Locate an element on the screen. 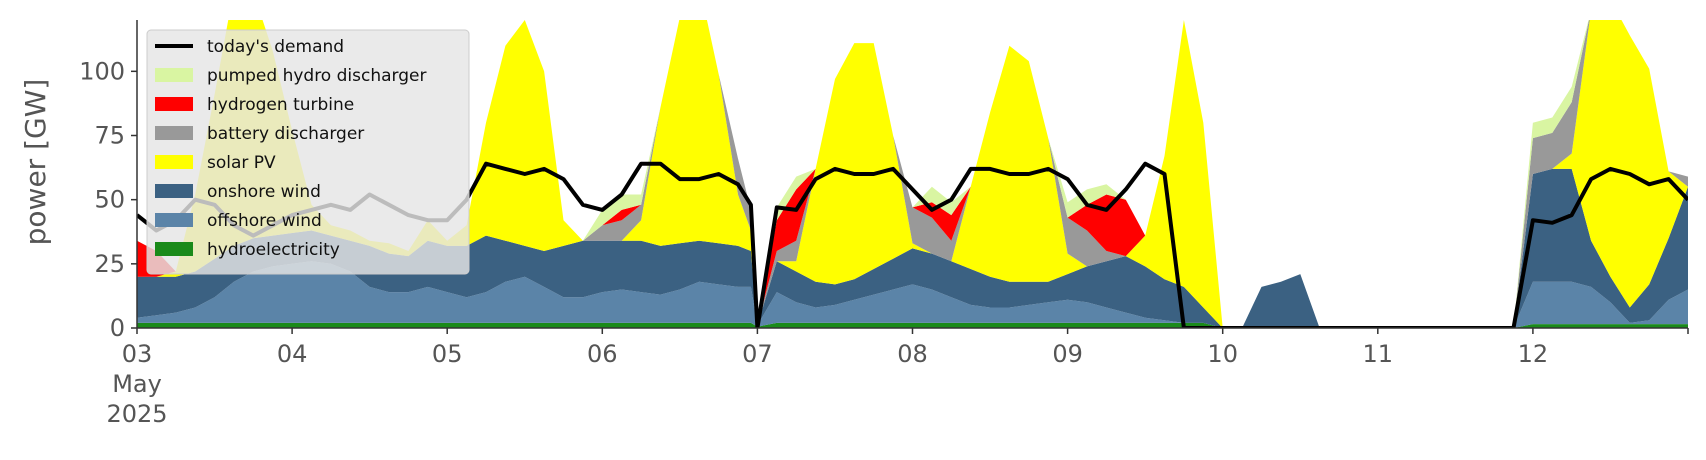  y-tick-label: 100 is located at coordinates (102, 71).